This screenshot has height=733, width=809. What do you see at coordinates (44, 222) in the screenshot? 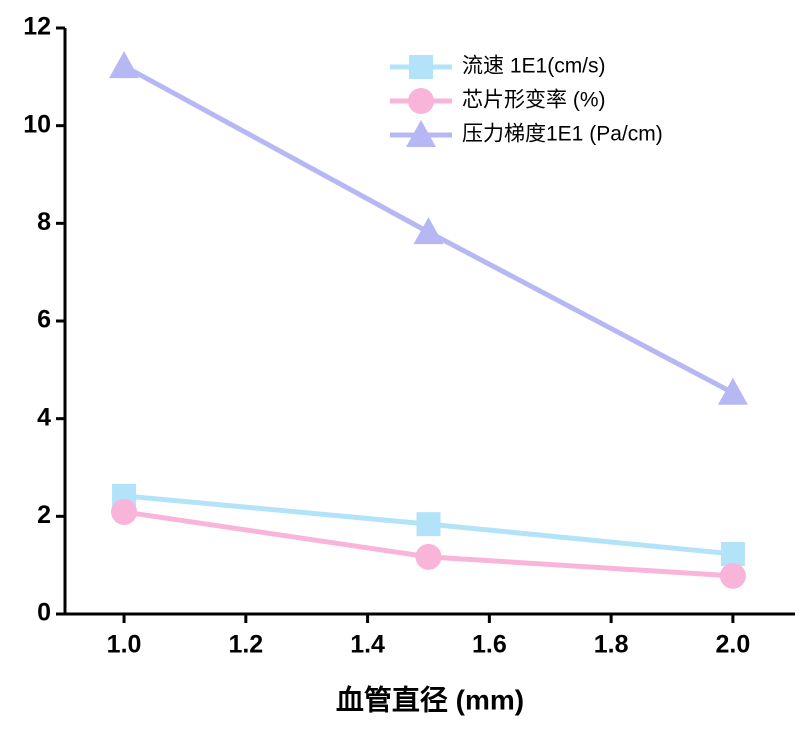
I see `y-tick-label: 8` at bounding box center [44, 222].